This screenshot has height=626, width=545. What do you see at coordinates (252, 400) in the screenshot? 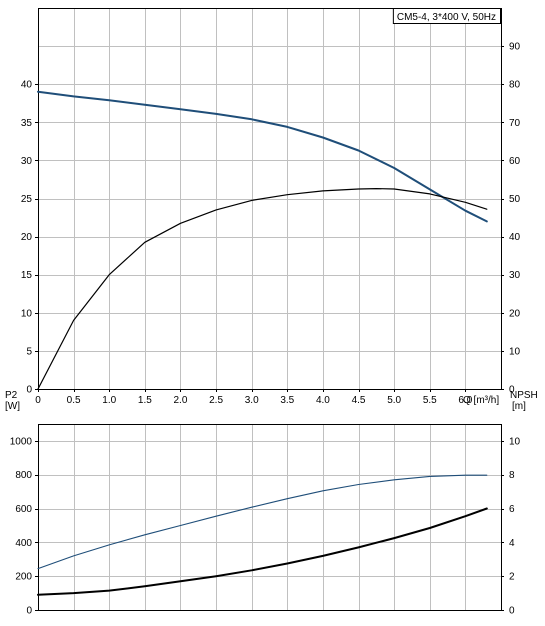
I see `x-axis-tick-label: 3.0` at bounding box center [252, 400].